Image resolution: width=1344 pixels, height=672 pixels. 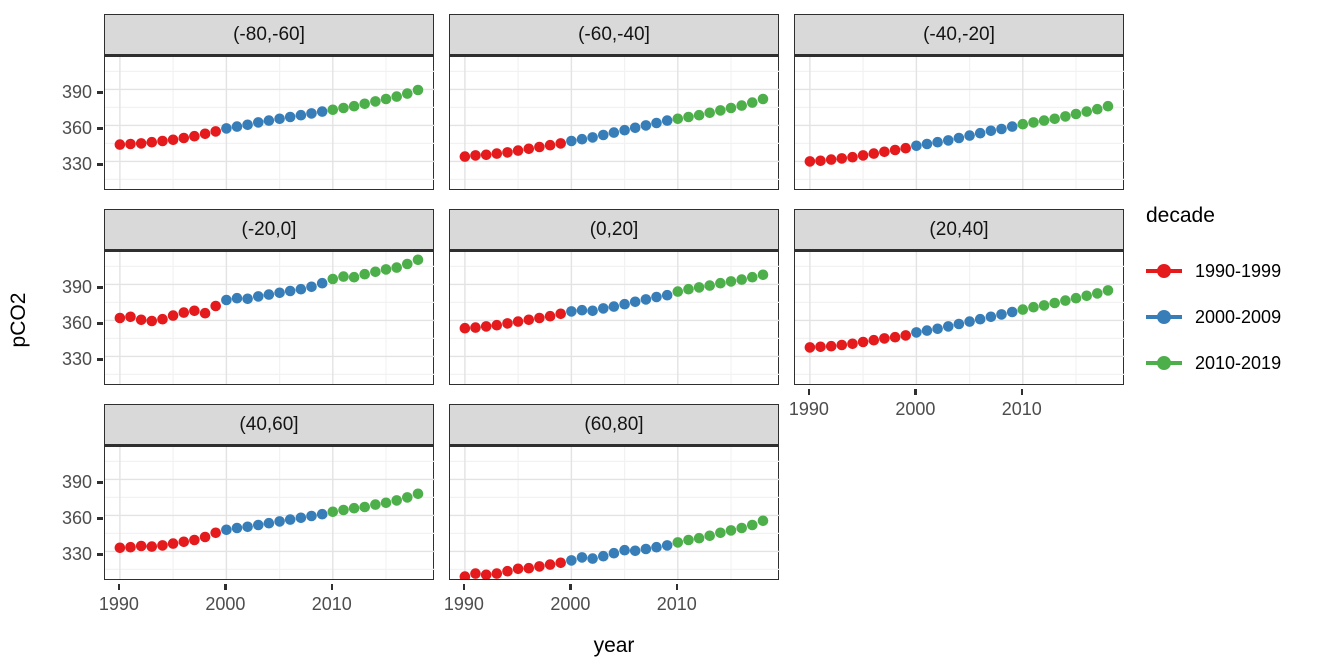 What do you see at coordinates (959, 102) in the screenshot?
I see `facet: (-40,-20]` at bounding box center [959, 102].